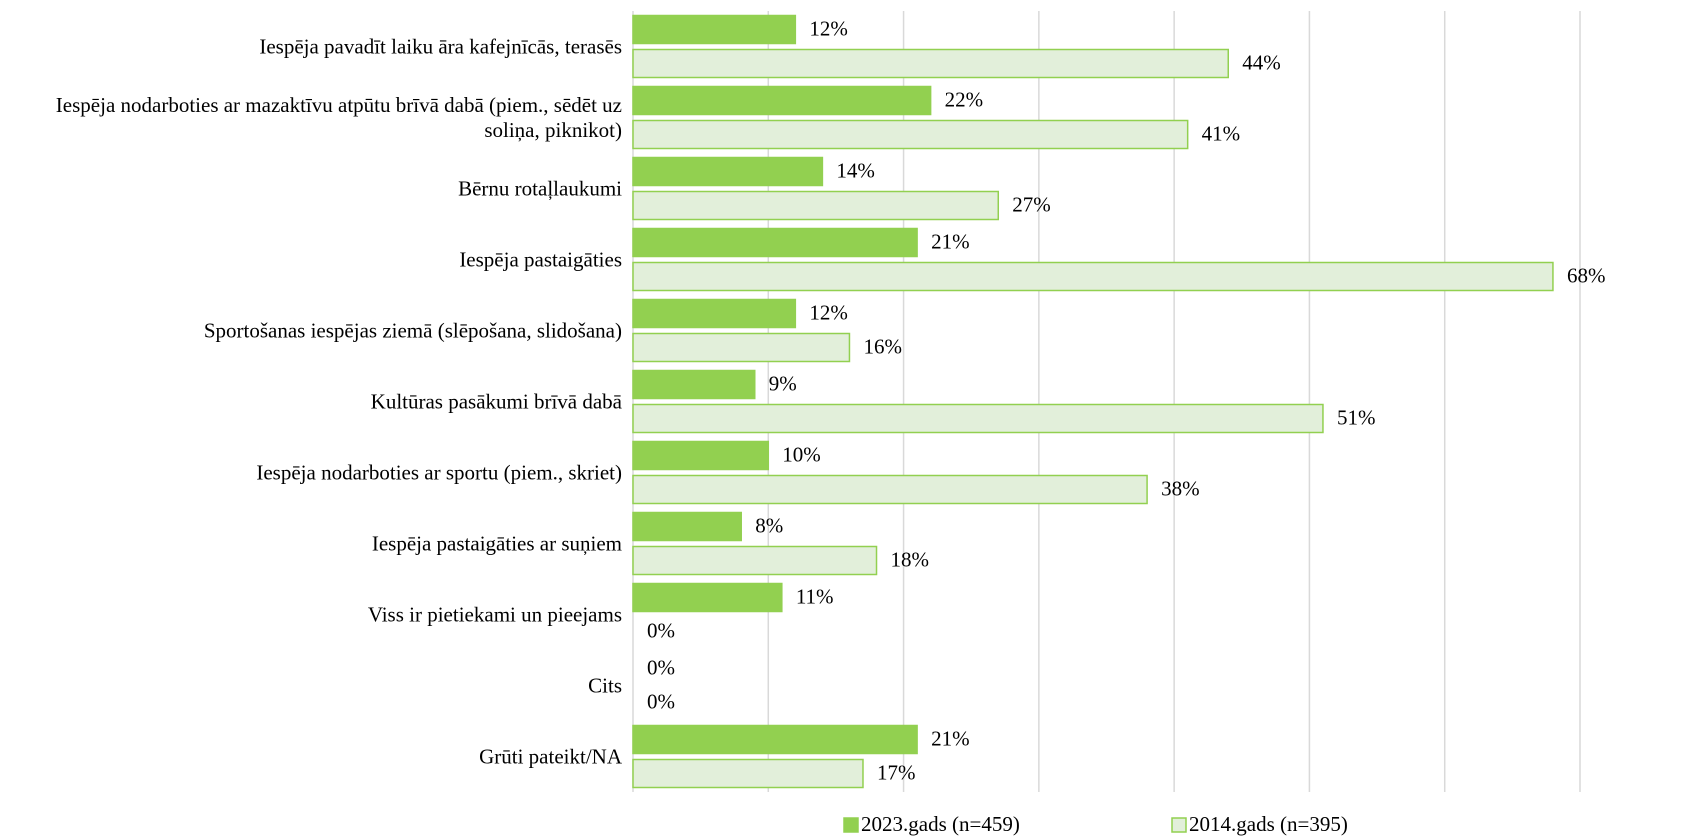 The height and width of the screenshot is (838, 1688). What do you see at coordinates (605, 685) in the screenshot?
I see `category-label: Cits` at bounding box center [605, 685].